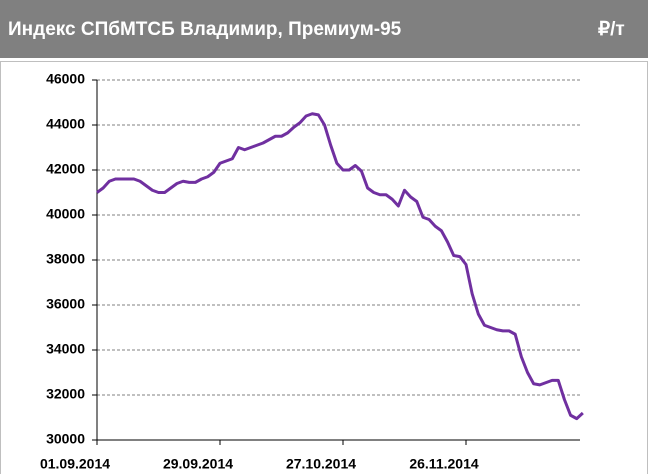 This screenshot has width=648, height=474. I want to click on y-tick-label: 32000, so click(65, 394).